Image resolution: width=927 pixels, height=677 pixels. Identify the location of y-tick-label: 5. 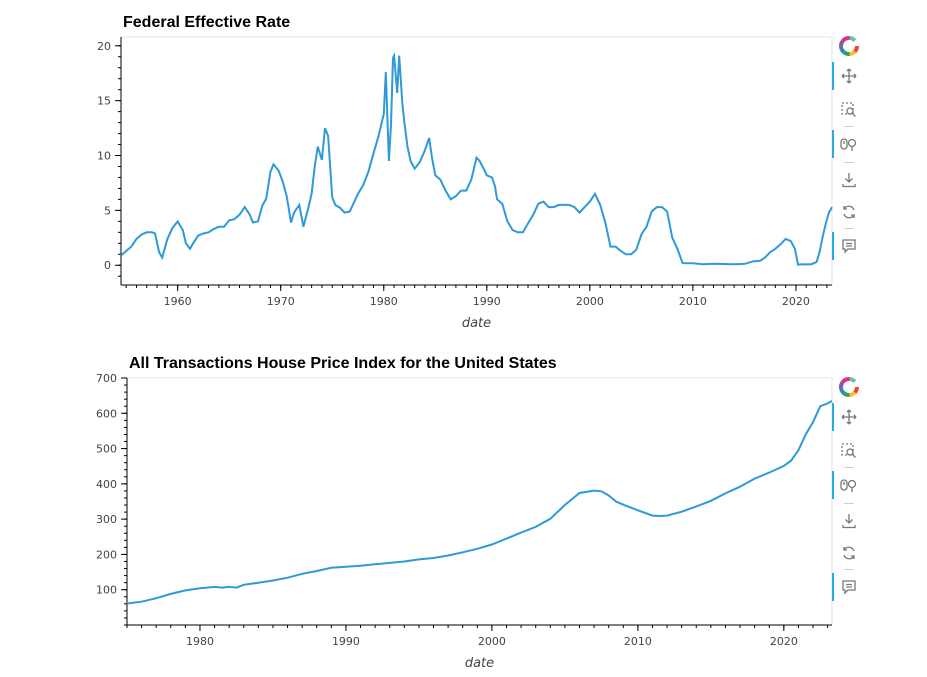
(107, 210).